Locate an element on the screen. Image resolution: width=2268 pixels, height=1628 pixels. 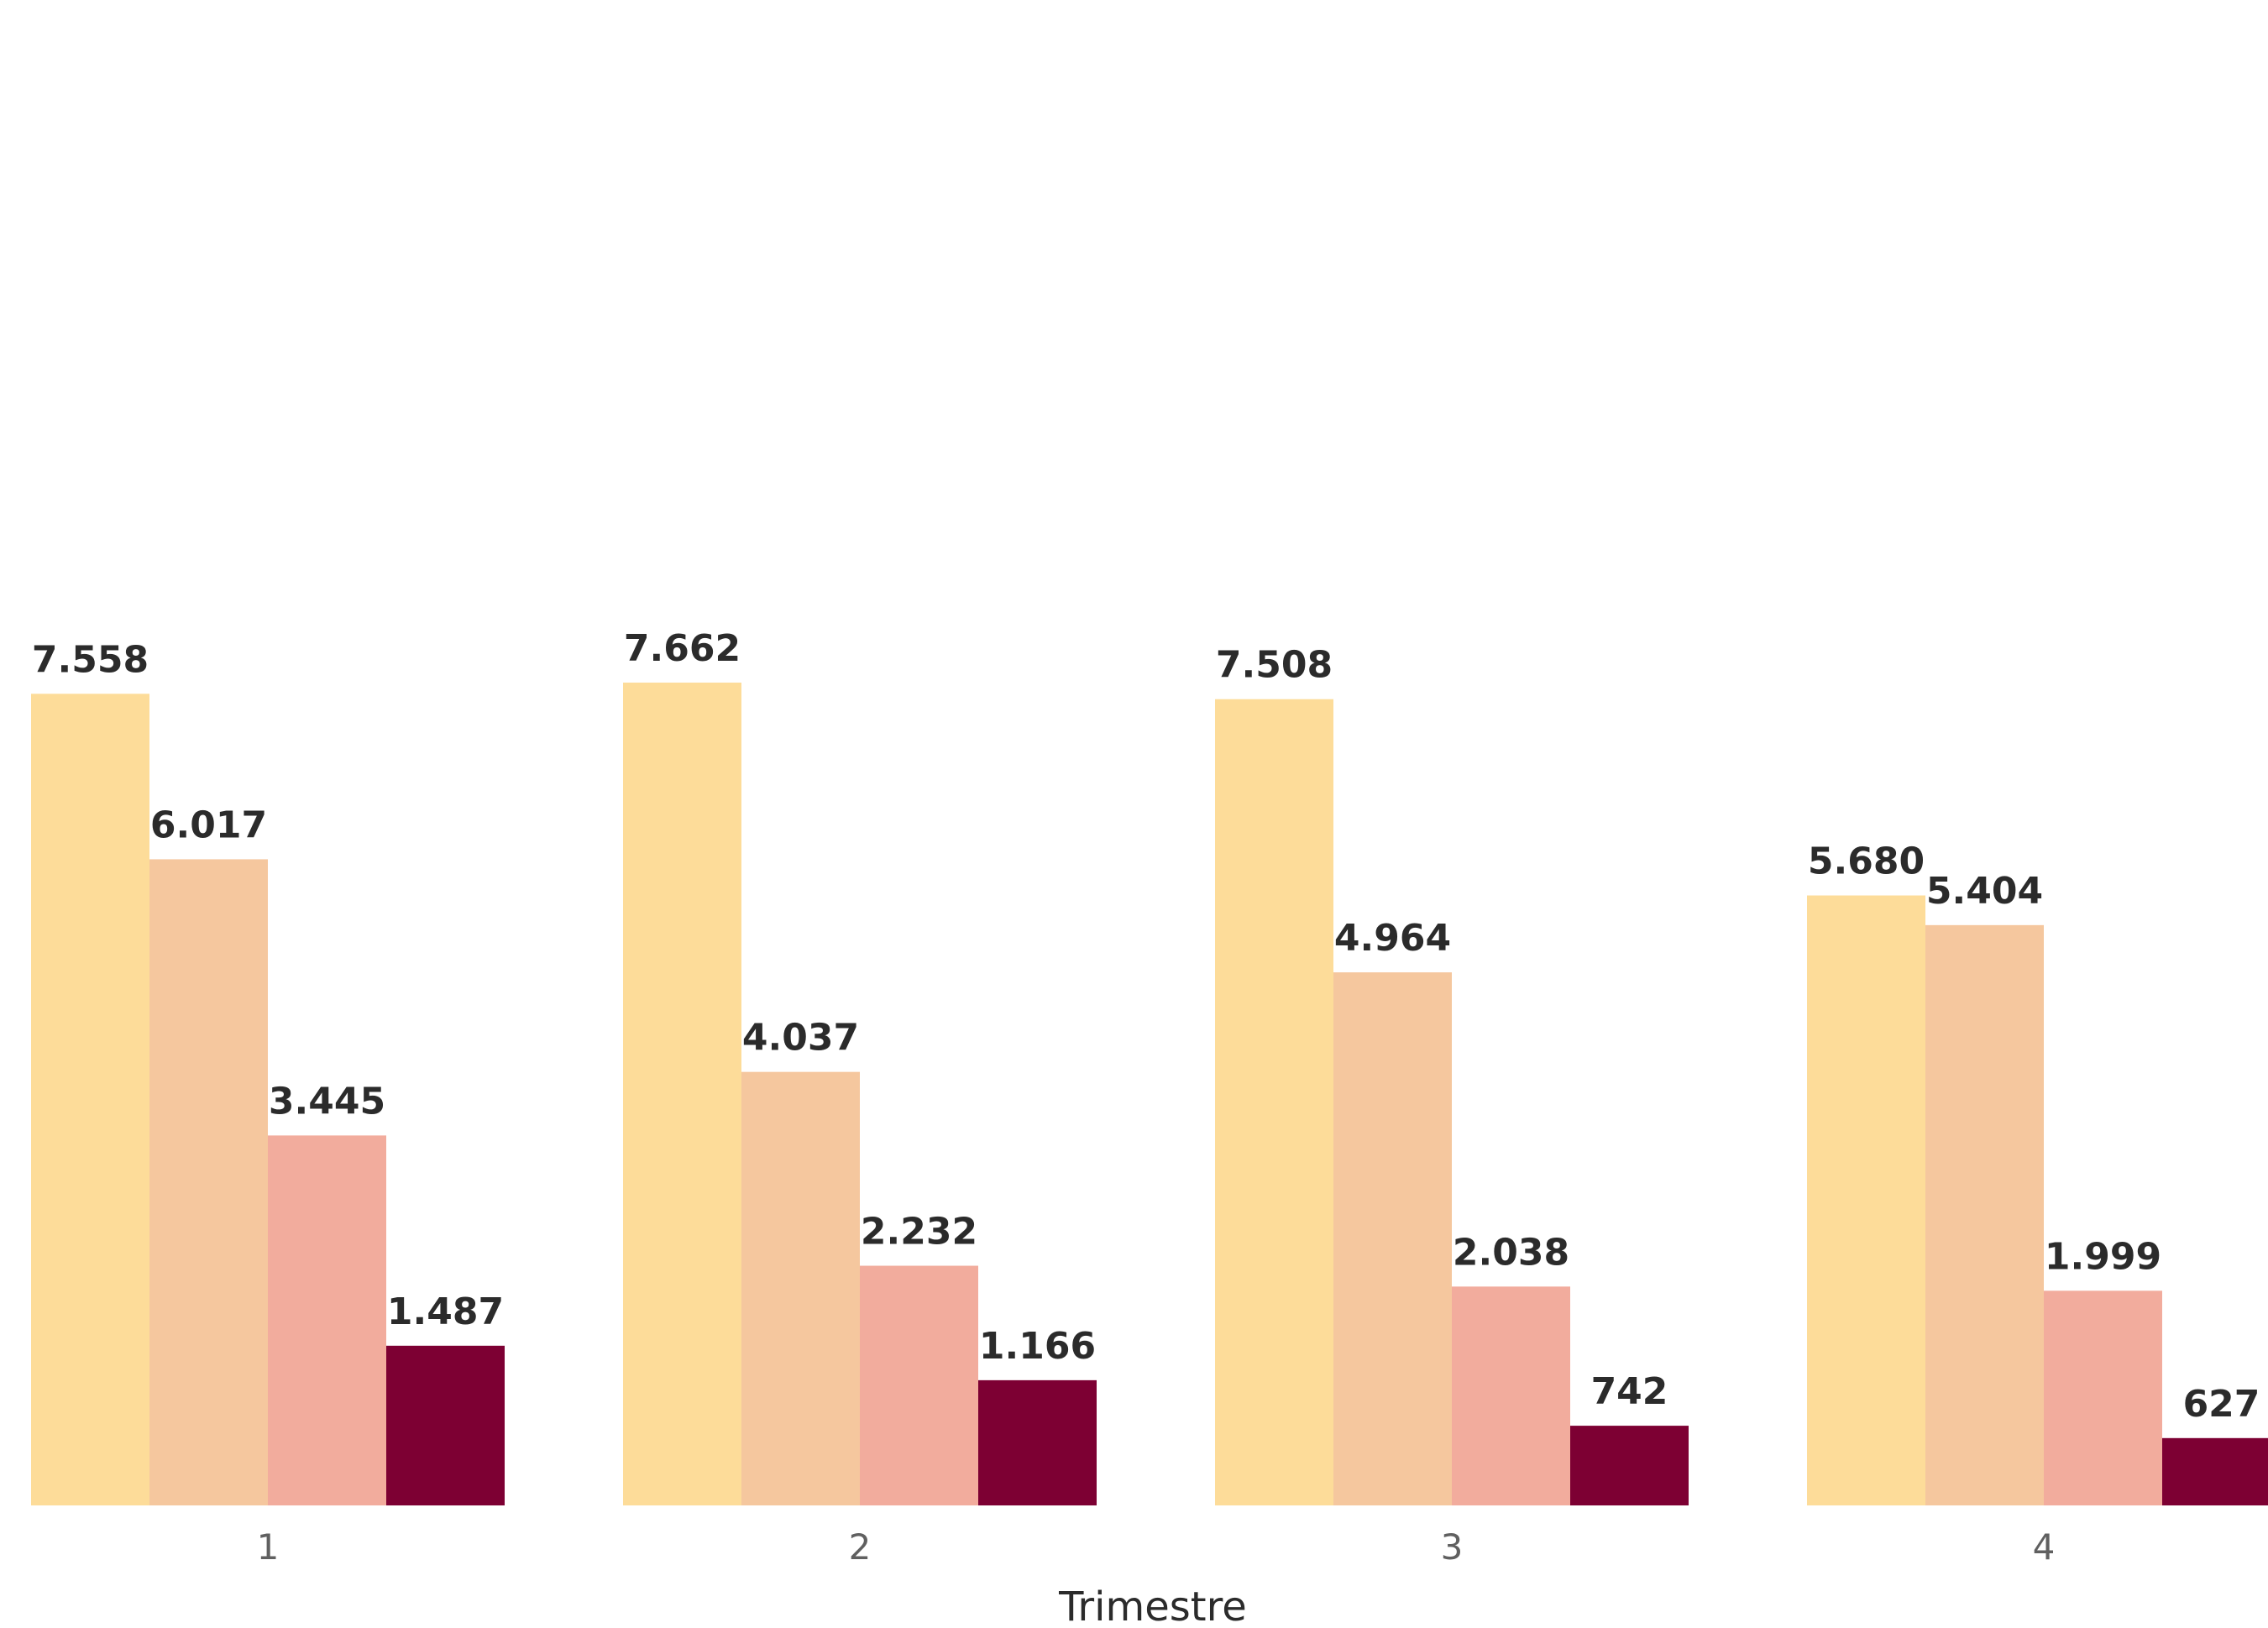
bar-q4-s1 is located at coordinates (1866, 1200).